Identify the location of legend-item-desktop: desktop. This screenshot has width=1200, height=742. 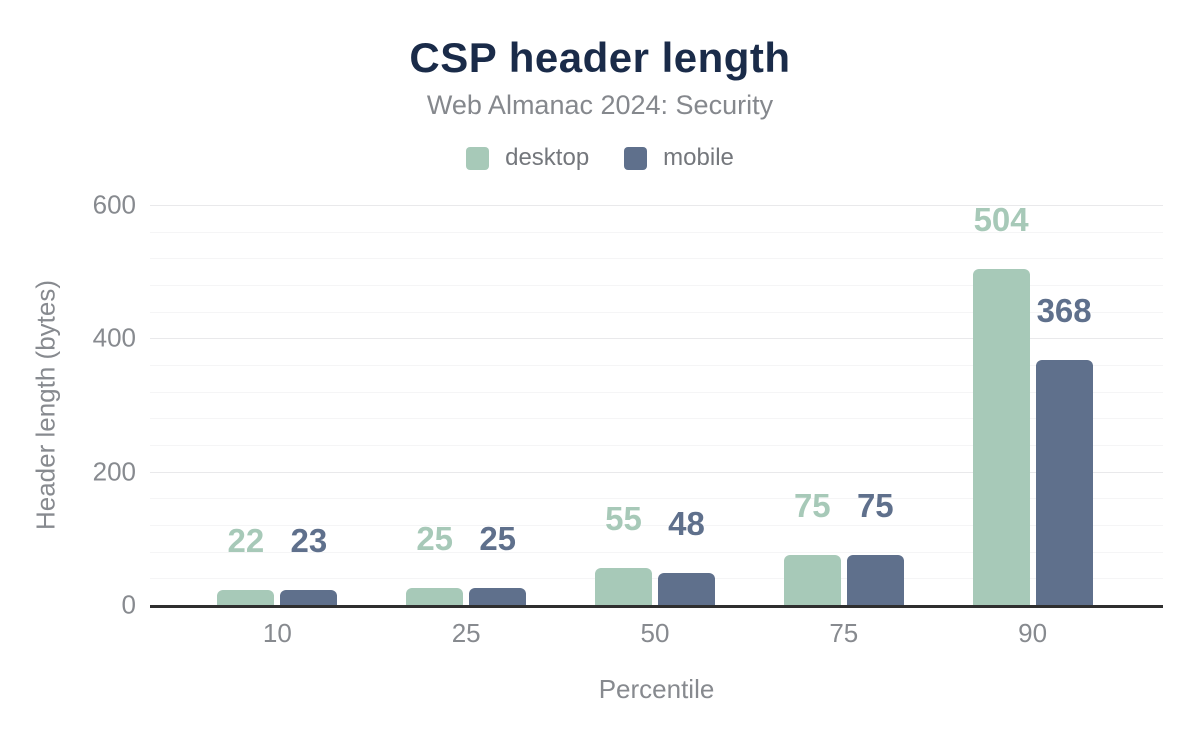
(527, 158).